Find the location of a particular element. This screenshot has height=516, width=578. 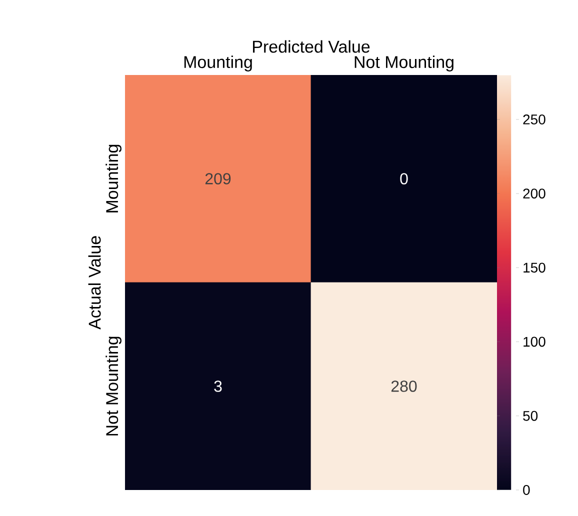

color-bar-label: 50 is located at coordinates (530, 415).